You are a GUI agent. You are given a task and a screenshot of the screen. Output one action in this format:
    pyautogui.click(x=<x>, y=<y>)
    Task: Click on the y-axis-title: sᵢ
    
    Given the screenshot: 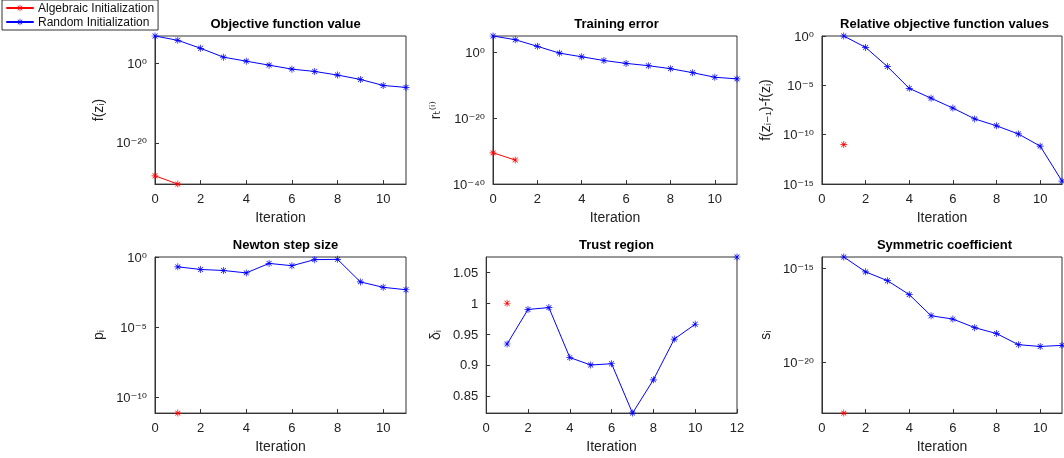 What is the action you would take?
    pyautogui.click(x=765, y=335)
    